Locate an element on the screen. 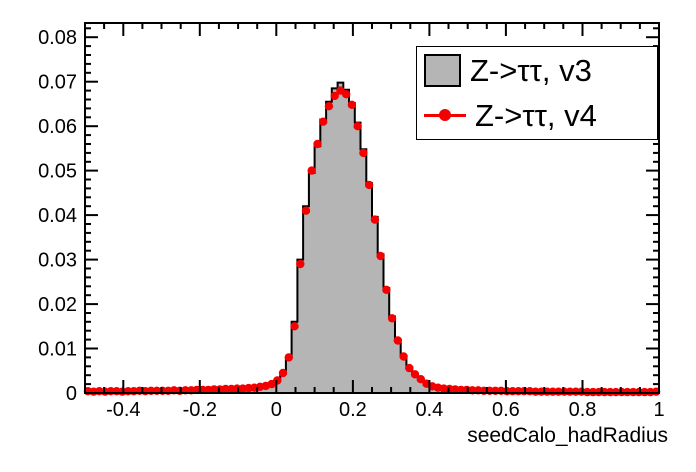  x-tick-label: 0.8 is located at coordinates (583, 410).